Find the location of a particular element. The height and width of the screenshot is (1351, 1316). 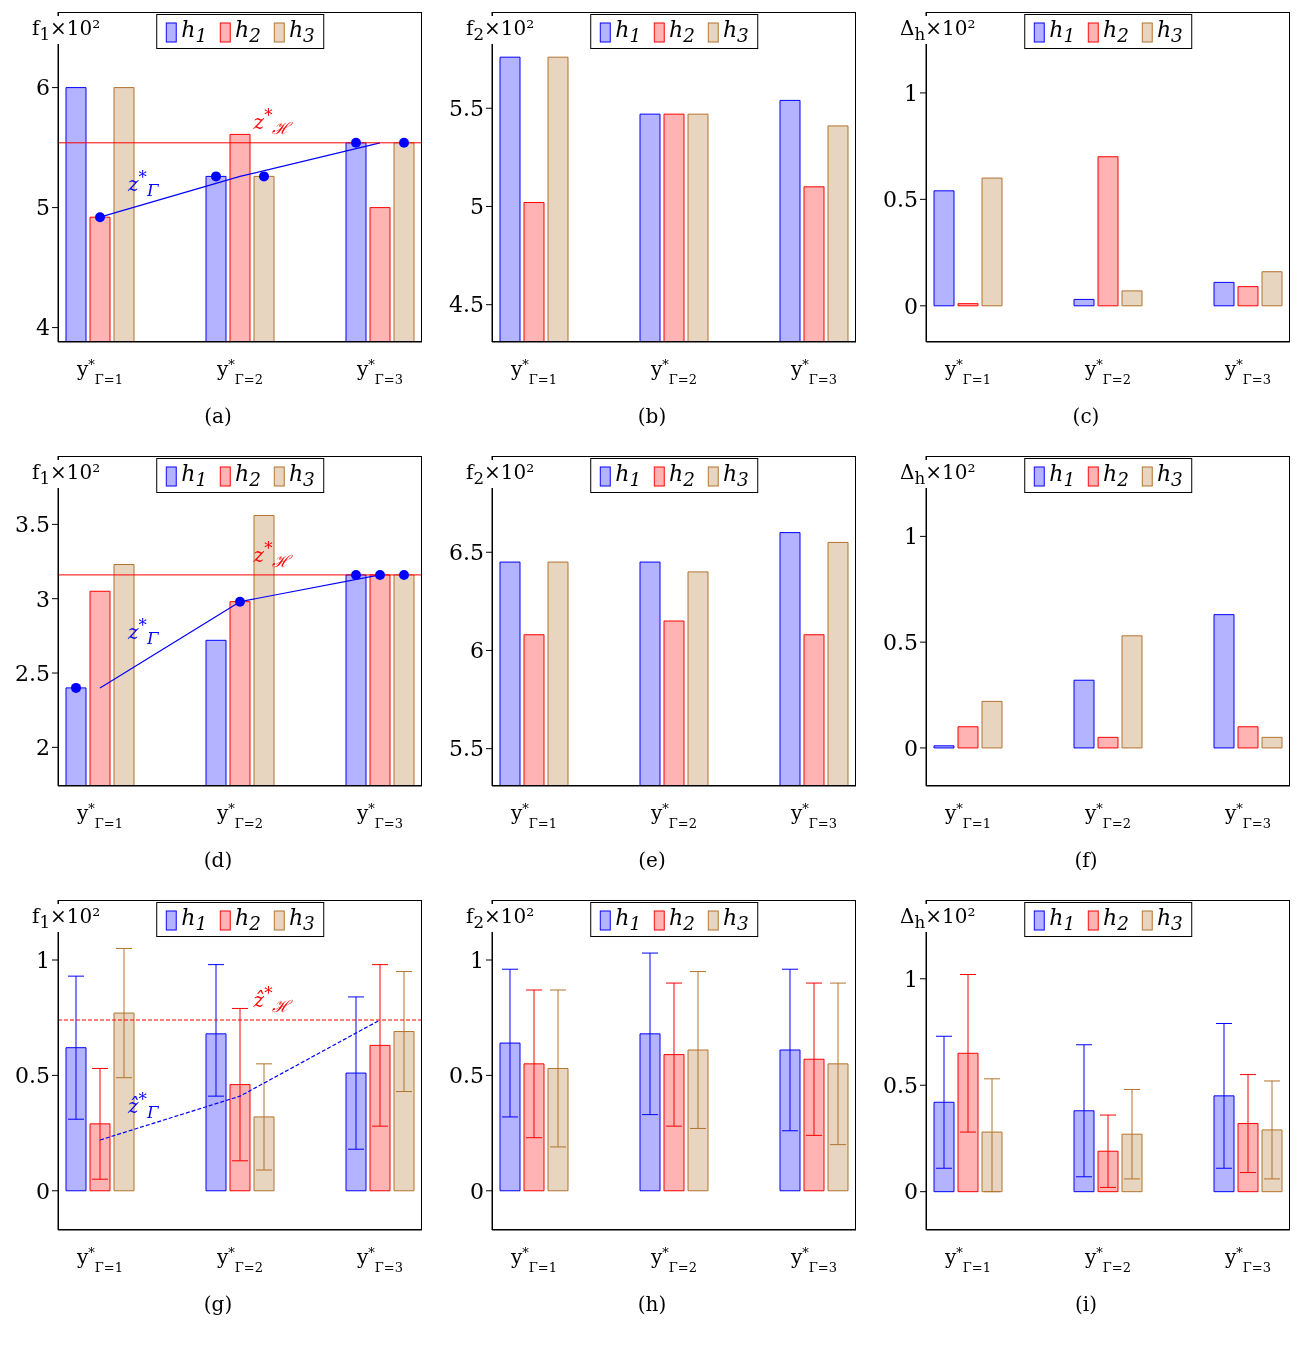

y-tick-label: 2.5 is located at coordinates (32, 673).